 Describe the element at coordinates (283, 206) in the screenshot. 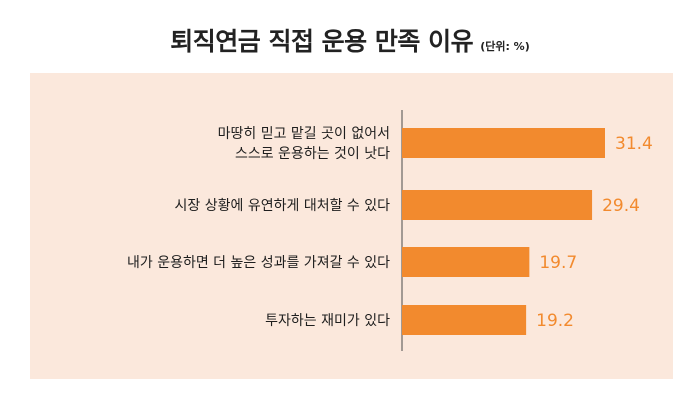

I see `category-label-2: 시장 상황에 유연하게 대처할 수 있다` at that location.